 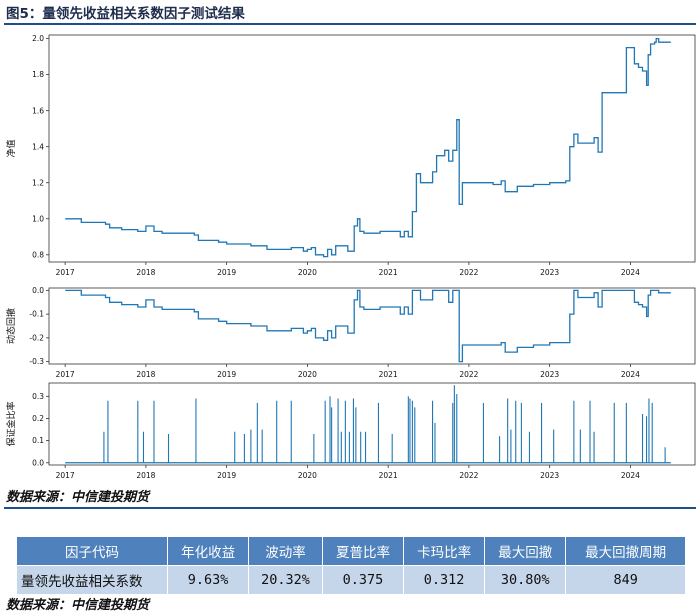 I want to click on cell-max-drawdown: 30.80%, so click(x=525, y=580).